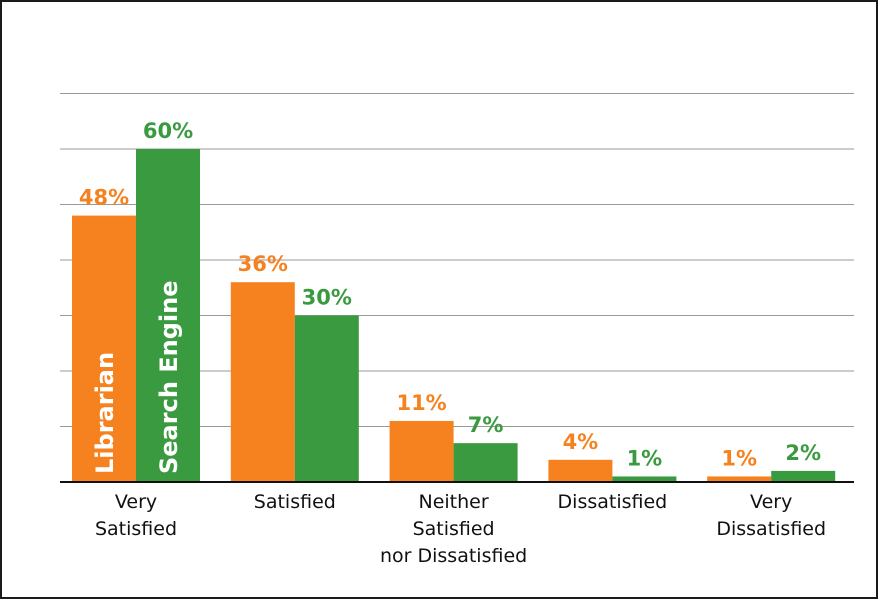  Describe the element at coordinates (169, 377) in the screenshot. I see `series-label: Search Engine` at that location.